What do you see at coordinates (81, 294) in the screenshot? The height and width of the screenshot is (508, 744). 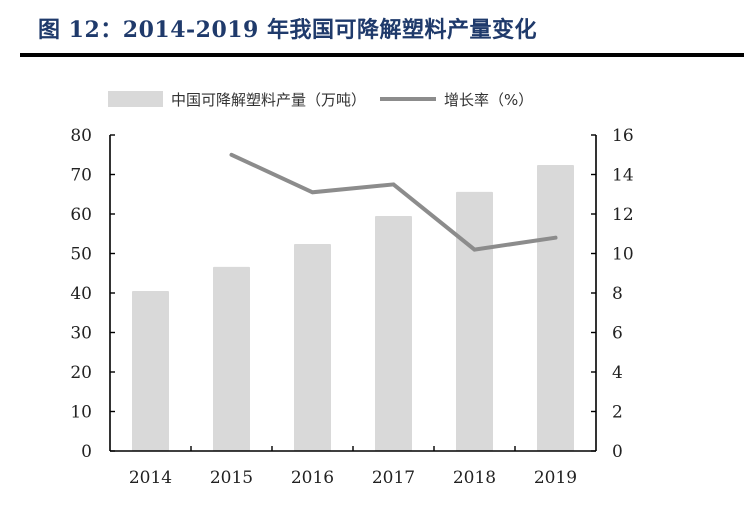 I see `left-tick-label: 40` at bounding box center [81, 294].